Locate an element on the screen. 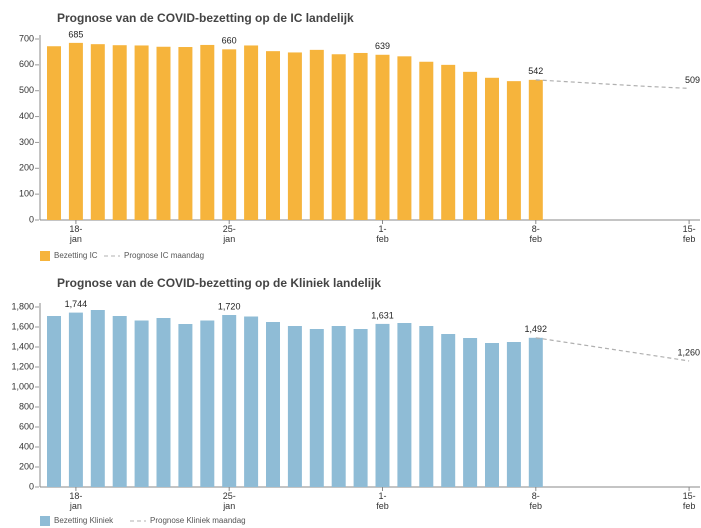  data-label: 509 is located at coordinates (692, 80).